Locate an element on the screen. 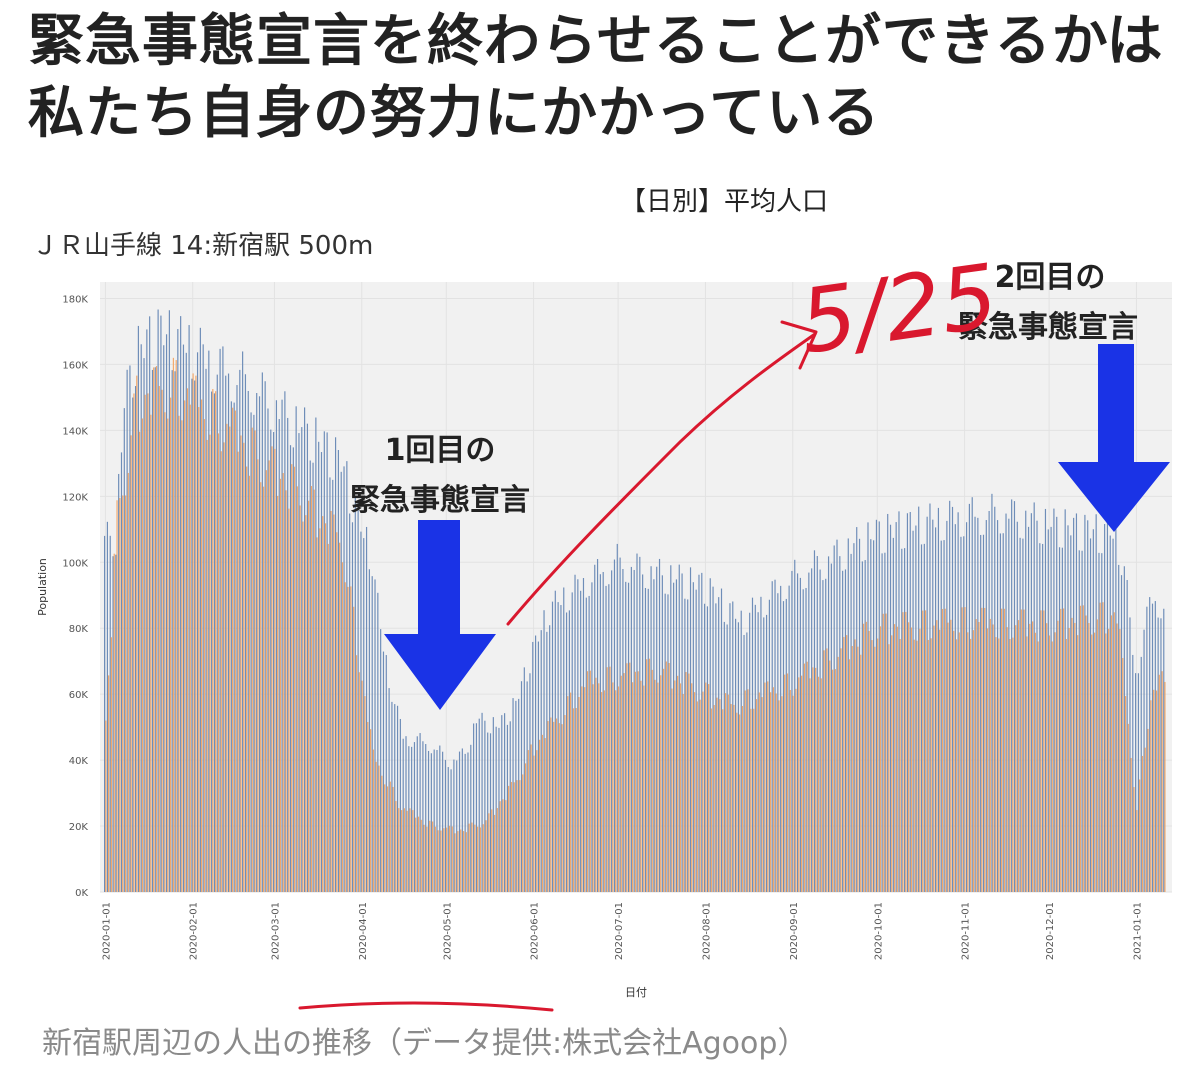  y-tick-label: 140K is located at coordinates (75, 431).